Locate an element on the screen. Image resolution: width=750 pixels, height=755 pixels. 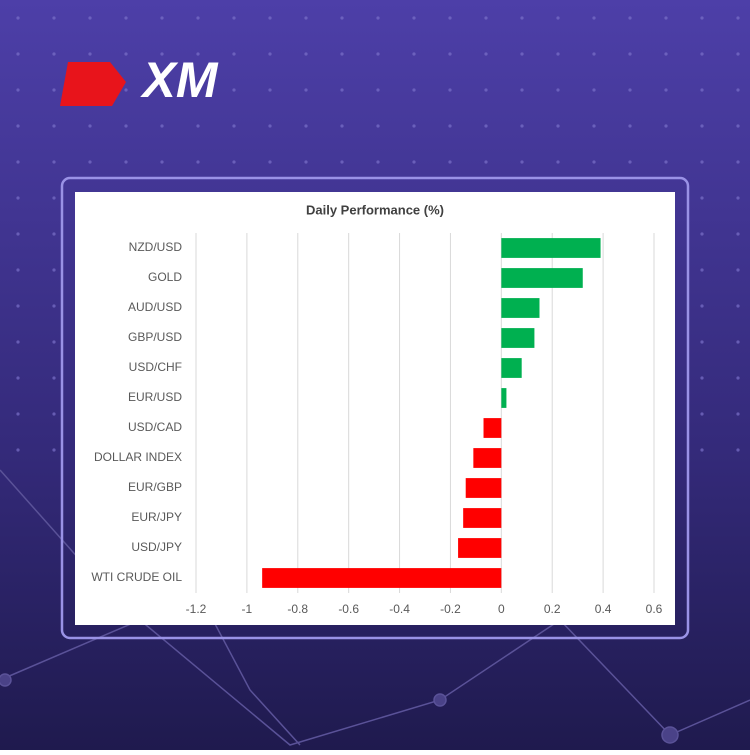
y-tick-label: EUR/JPY is located at coordinates (156, 517).